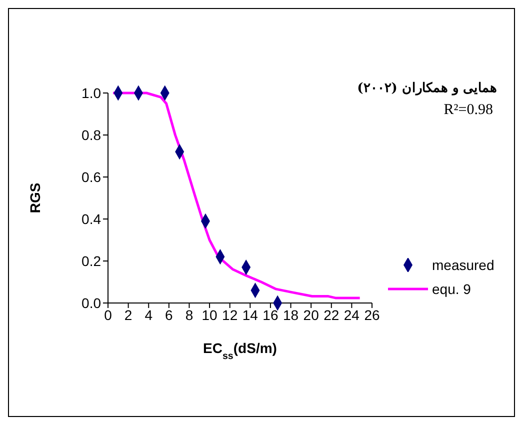  I want to click on legend-label: equ. 9, so click(451, 289).